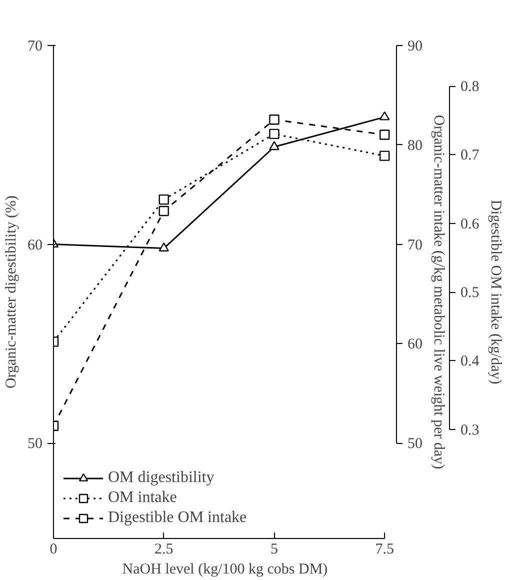  Describe the element at coordinates (225, 570) in the screenshot. I see `x-axis-title: NaOH level (kg/100 kg cobs DM)` at that location.